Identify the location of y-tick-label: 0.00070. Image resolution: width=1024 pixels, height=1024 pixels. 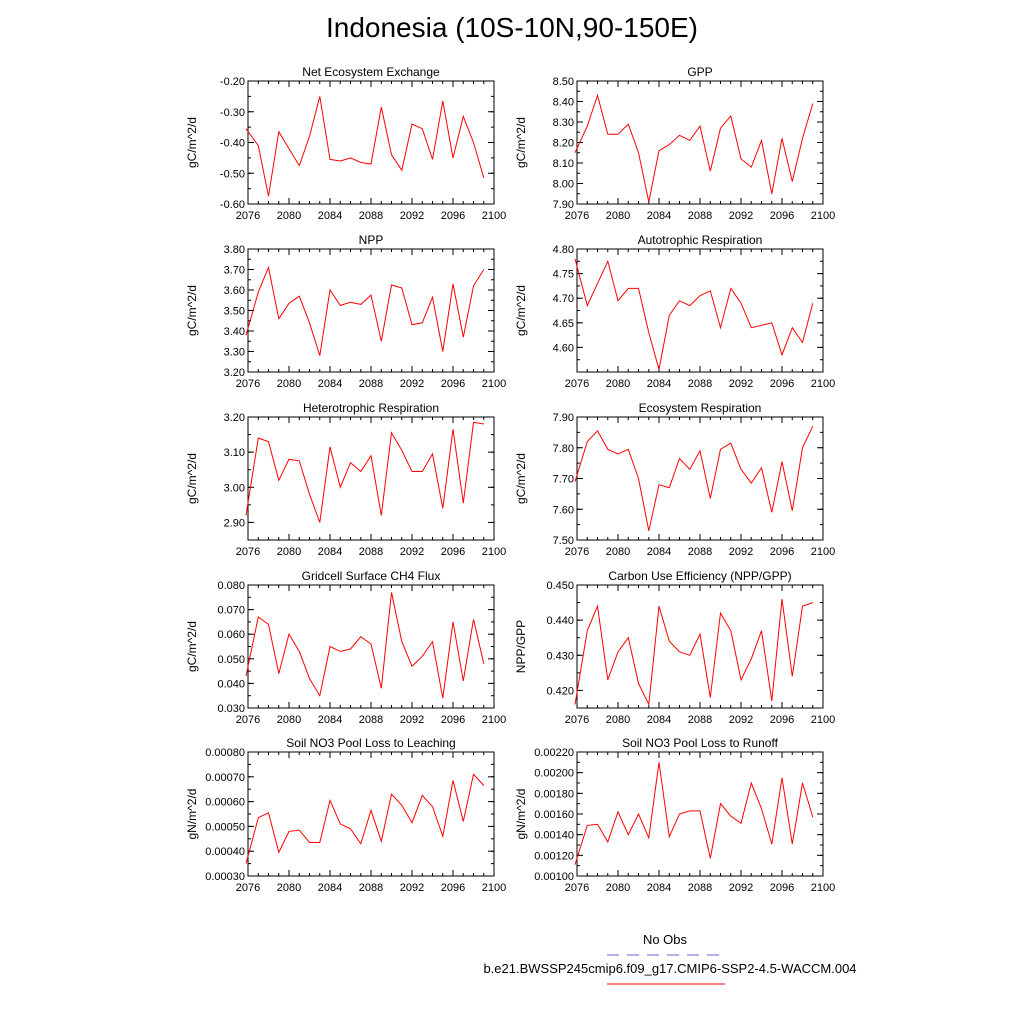
(225, 778).